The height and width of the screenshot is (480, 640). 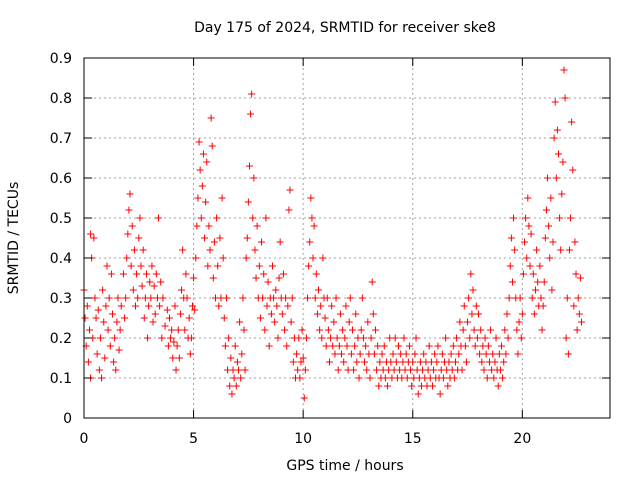 What do you see at coordinates (522, 439) in the screenshot?
I see `x-tick-label: 20` at bounding box center [522, 439].